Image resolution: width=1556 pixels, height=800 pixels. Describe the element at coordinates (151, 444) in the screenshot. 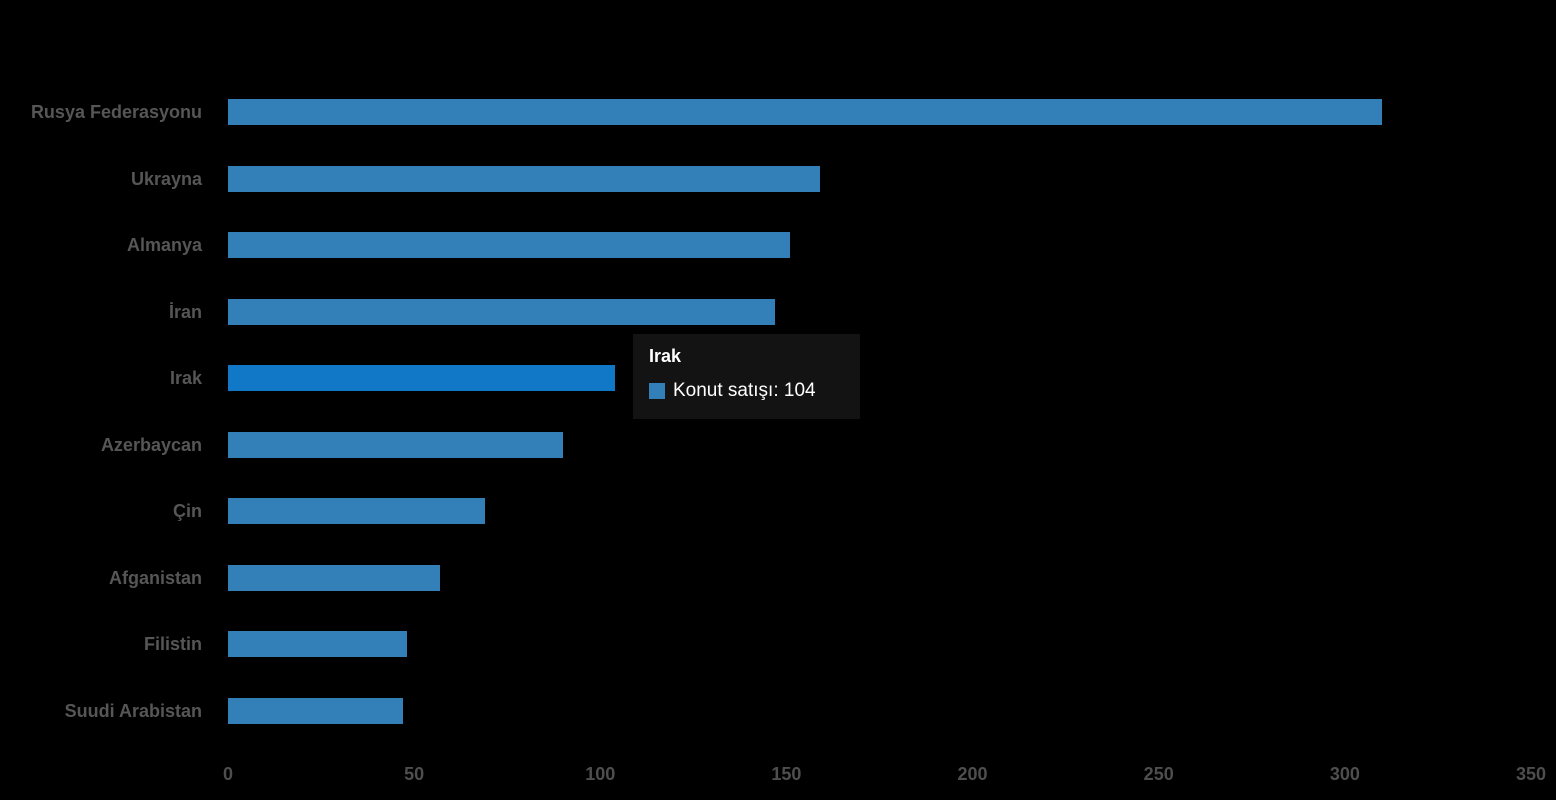

I see `category-label: Azerbaycan` at that location.